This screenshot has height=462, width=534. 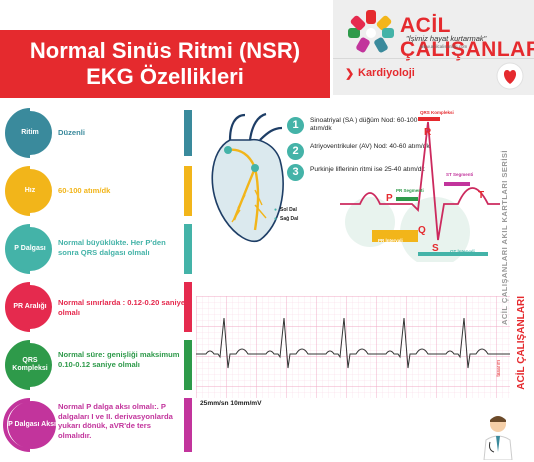 I want to click on brand-url: www.acilcalisanlari.com, so click(x=444, y=46).